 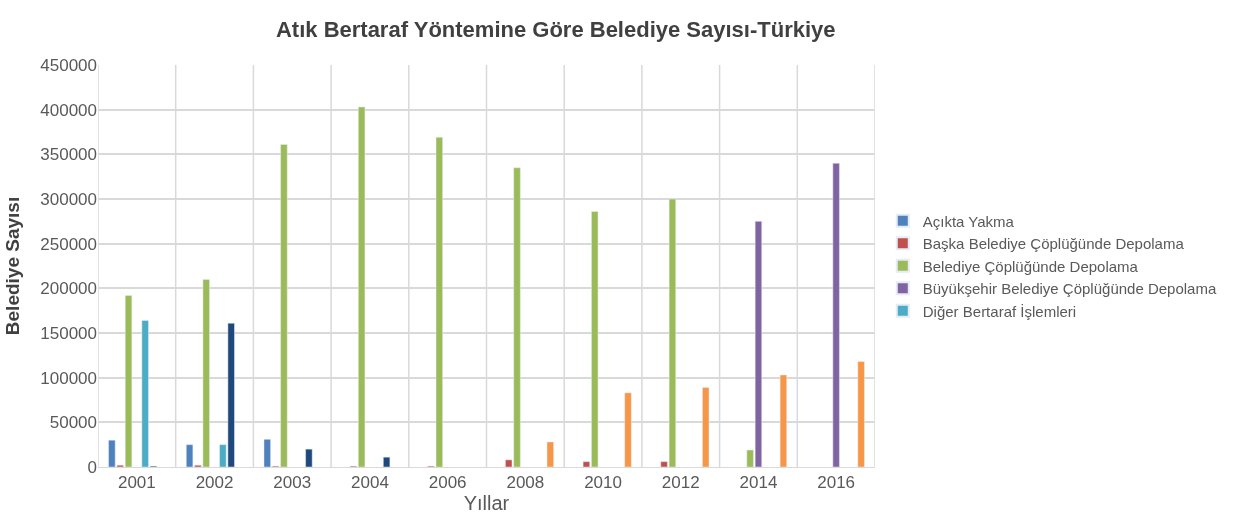 What do you see at coordinates (603, 483) in the screenshot?
I see `x-tick-label: 2010` at bounding box center [603, 483].